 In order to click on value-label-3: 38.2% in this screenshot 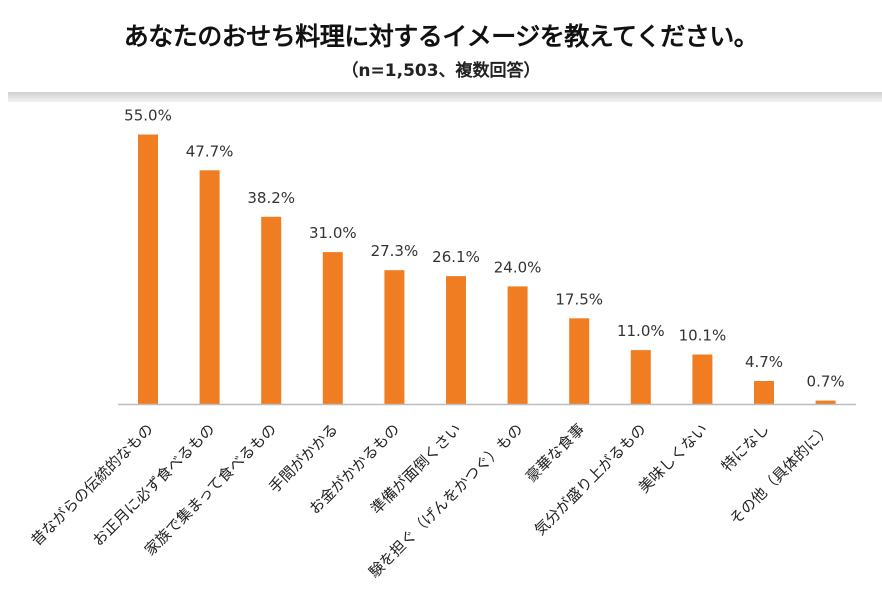, I will do `click(271, 198)`.